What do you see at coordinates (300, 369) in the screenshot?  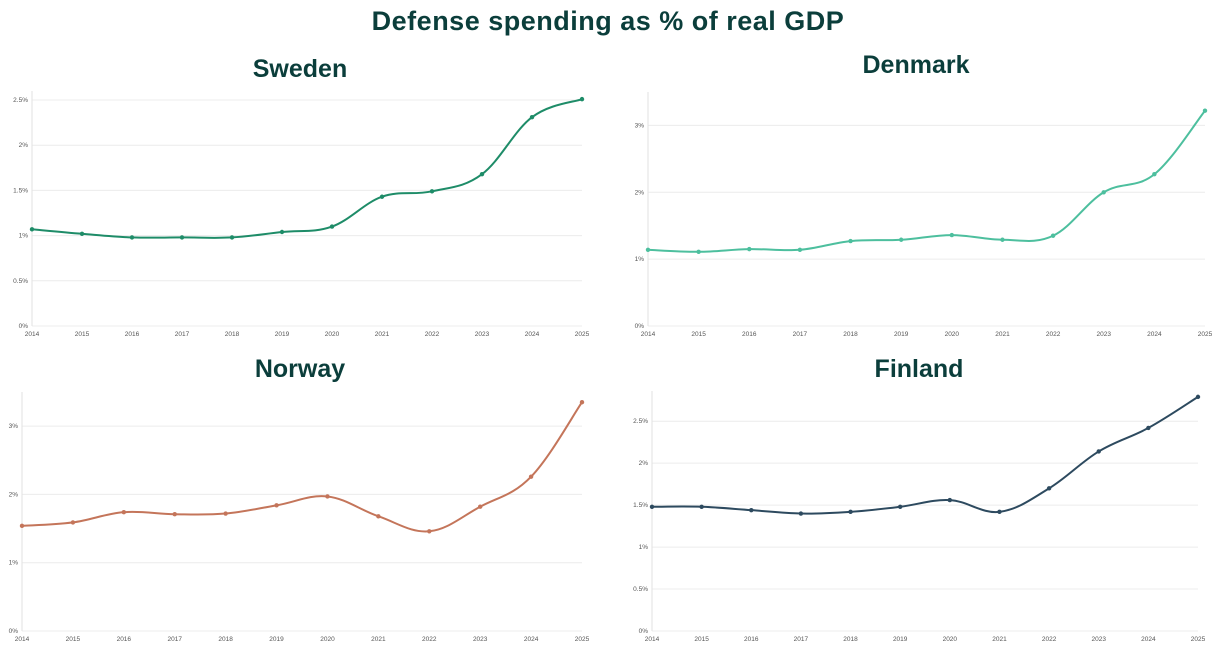 I see `chart-title-norway: Norway` at bounding box center [300, 369].